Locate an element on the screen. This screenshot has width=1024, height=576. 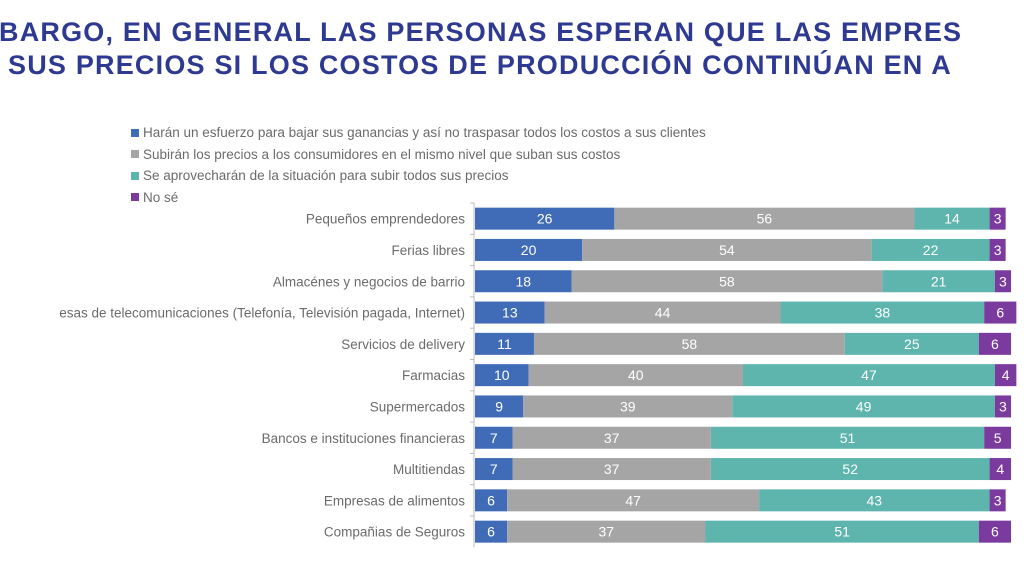
data-label: 44 is located at coordinates (663, 313).